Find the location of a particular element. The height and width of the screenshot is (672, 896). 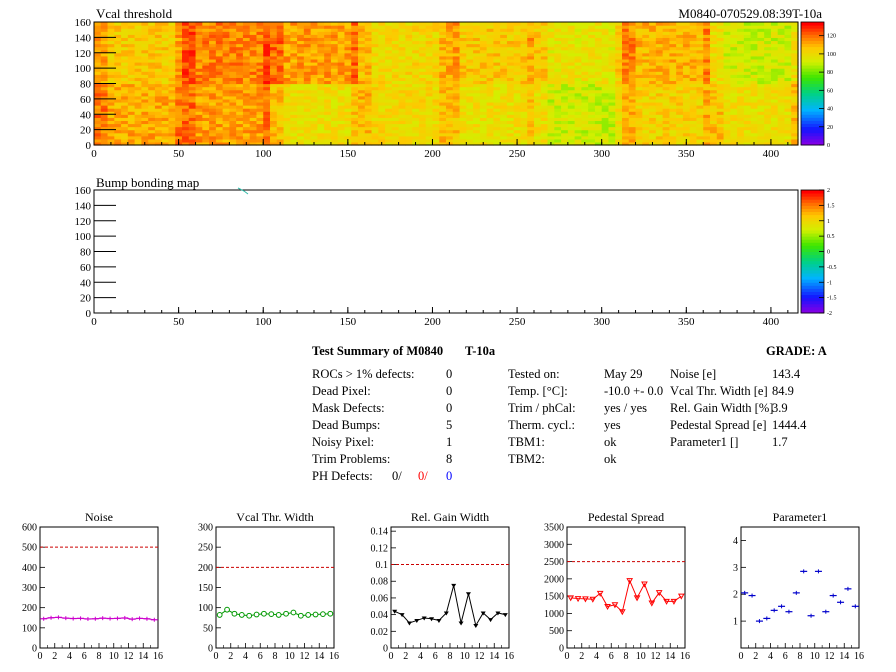

x-tick-label: 8 is located at coordinates (450, 656).